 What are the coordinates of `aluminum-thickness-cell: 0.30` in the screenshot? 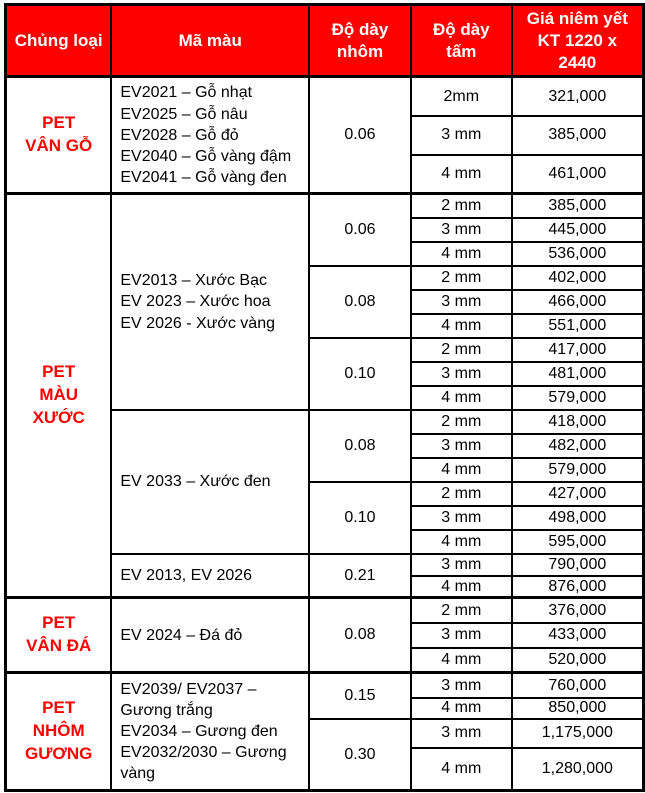 It's located at (360, 754).